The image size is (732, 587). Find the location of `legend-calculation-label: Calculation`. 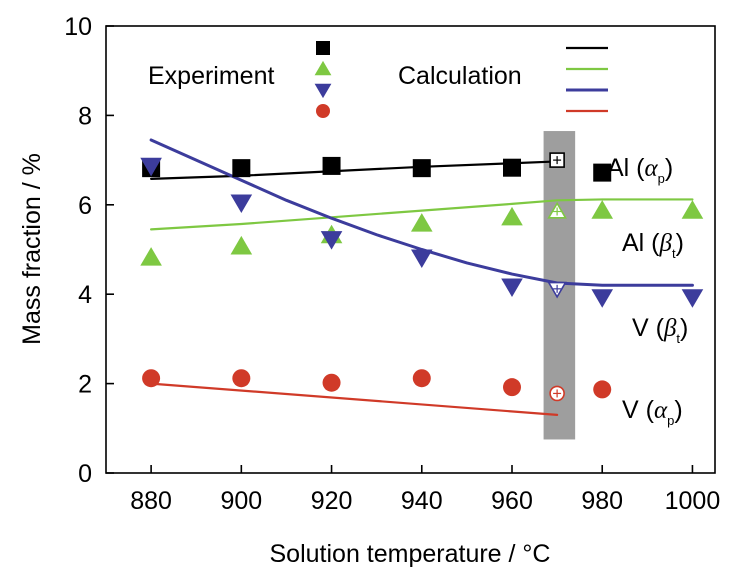

legend-calculation-label: Calculation is located at coordinates (460, 76).